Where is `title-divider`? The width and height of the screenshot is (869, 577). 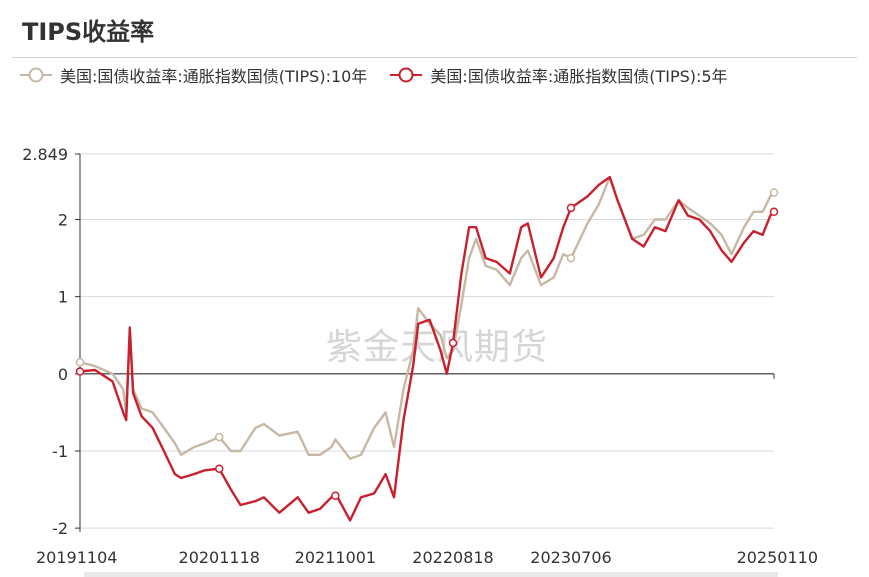
title-divider is located at coordinates (434, 57).